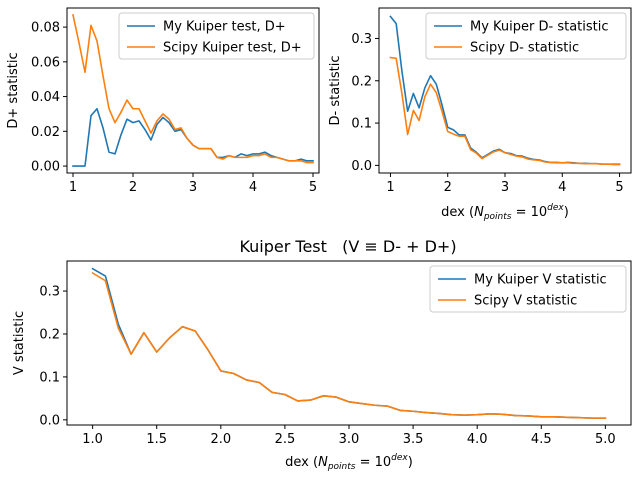  I want to click on v-xtick-label: 3.5, so click(413, 439).